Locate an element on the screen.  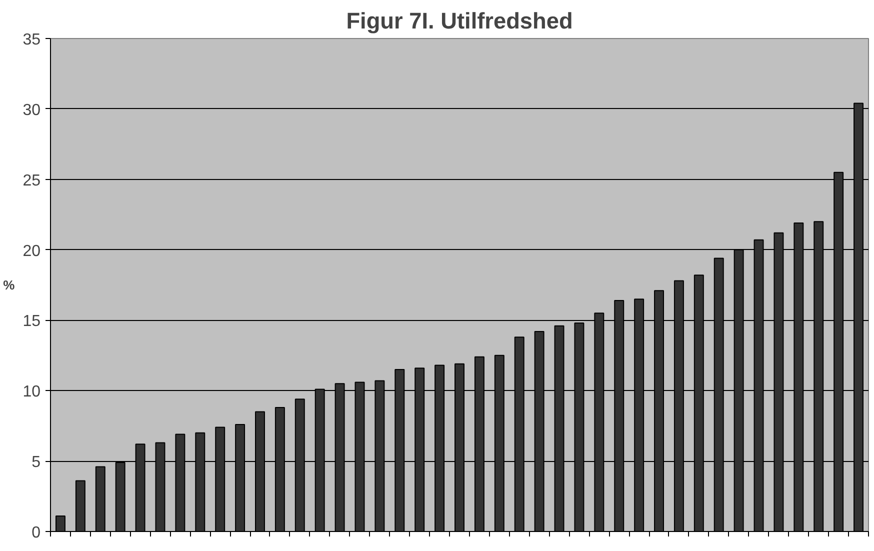
y-tick-label: 10 is located at coordinates (31, 392).